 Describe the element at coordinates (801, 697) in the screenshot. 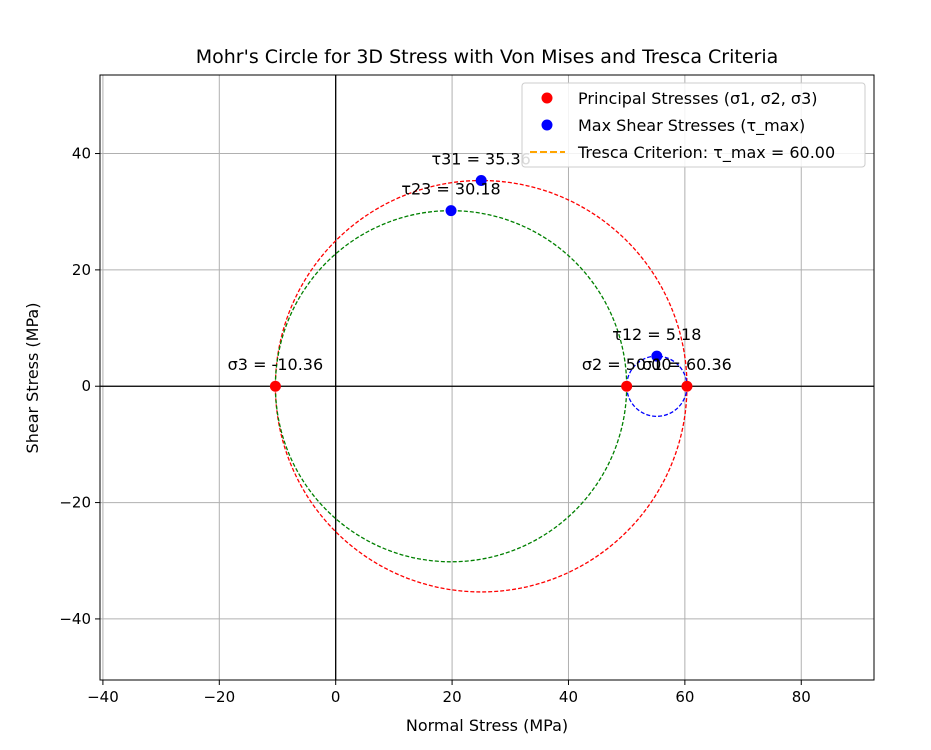

I see `x-tick-label: 80` at that location.